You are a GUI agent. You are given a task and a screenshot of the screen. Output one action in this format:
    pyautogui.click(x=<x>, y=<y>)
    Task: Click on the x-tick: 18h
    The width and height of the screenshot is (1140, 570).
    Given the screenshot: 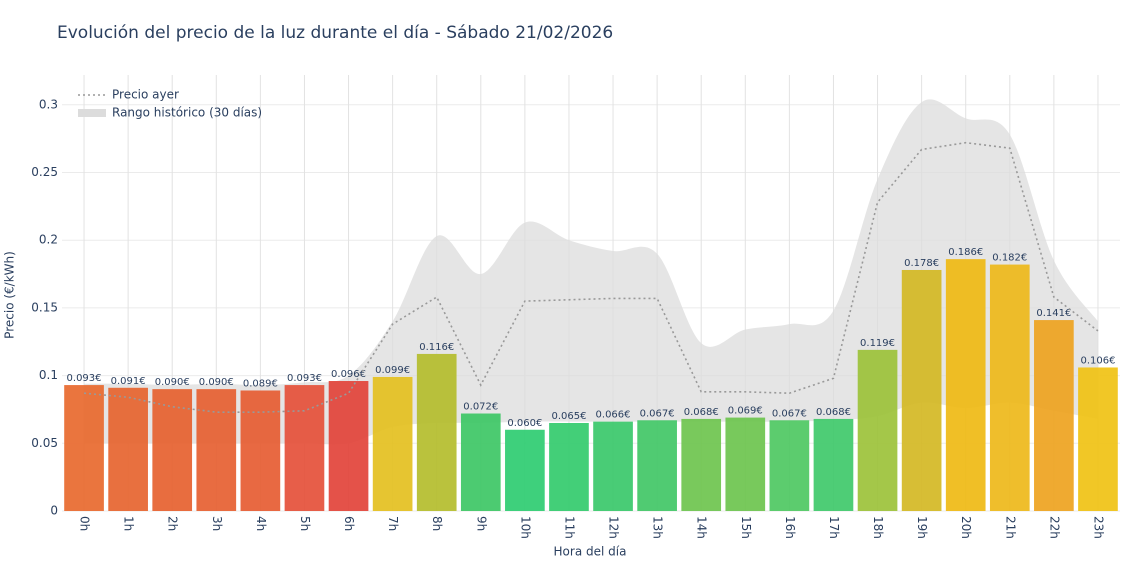 What is the action you would take?
    pyautogui.click(x=878, y=527)
    